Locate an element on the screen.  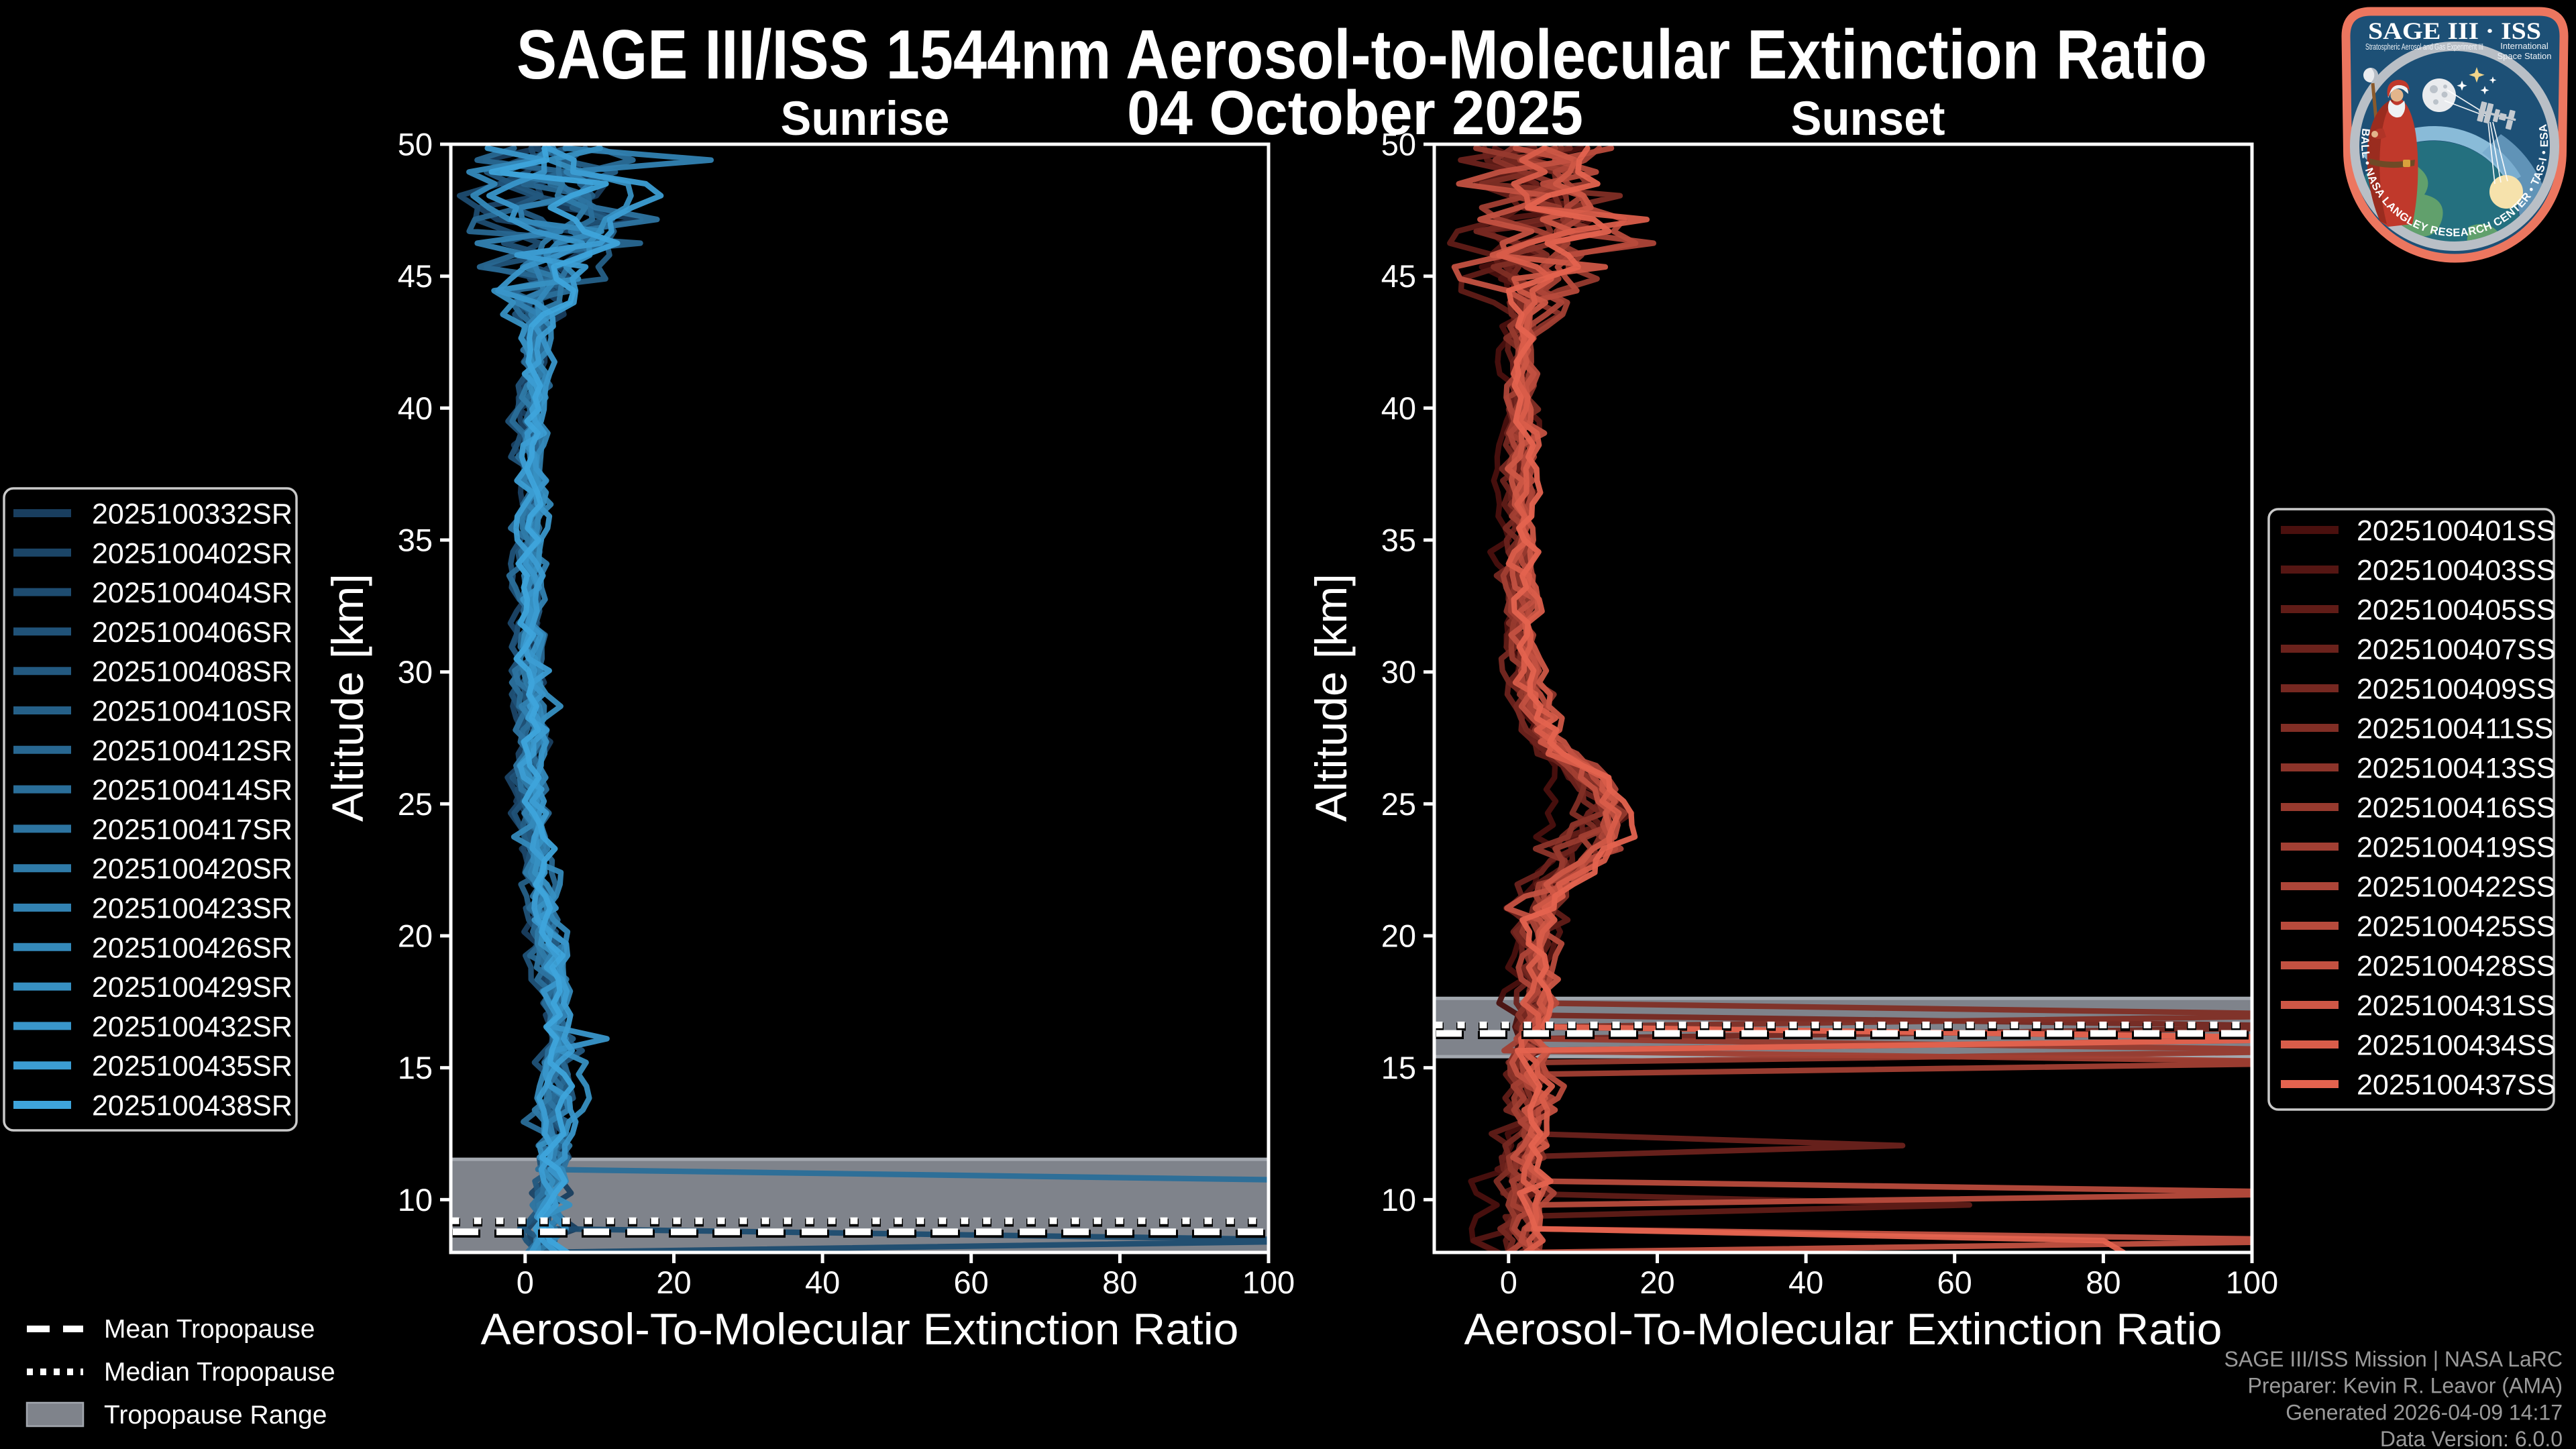
svg-text: 2025100423SR is located at coordinates (192, 909).